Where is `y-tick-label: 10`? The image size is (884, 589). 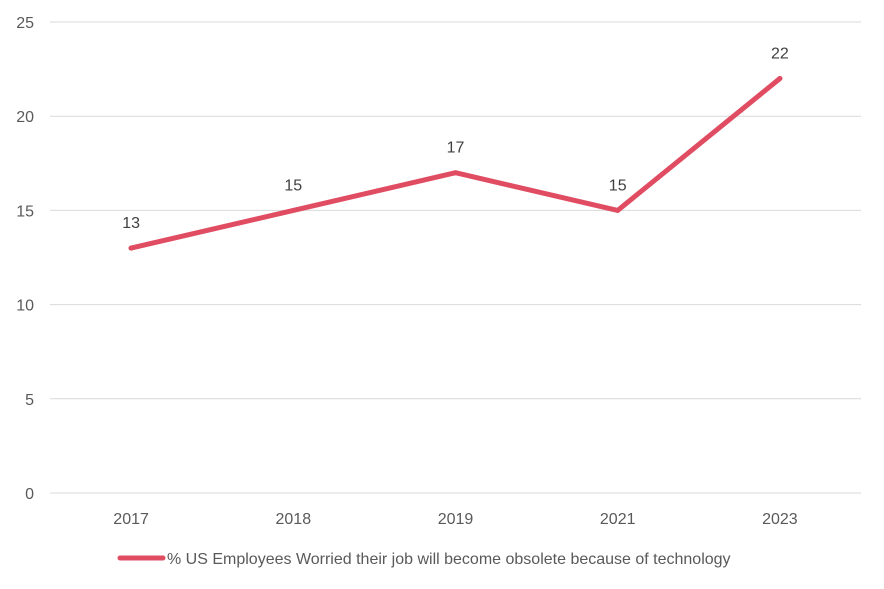 y-tick-label: 10 is located at coordinates (25, 306).